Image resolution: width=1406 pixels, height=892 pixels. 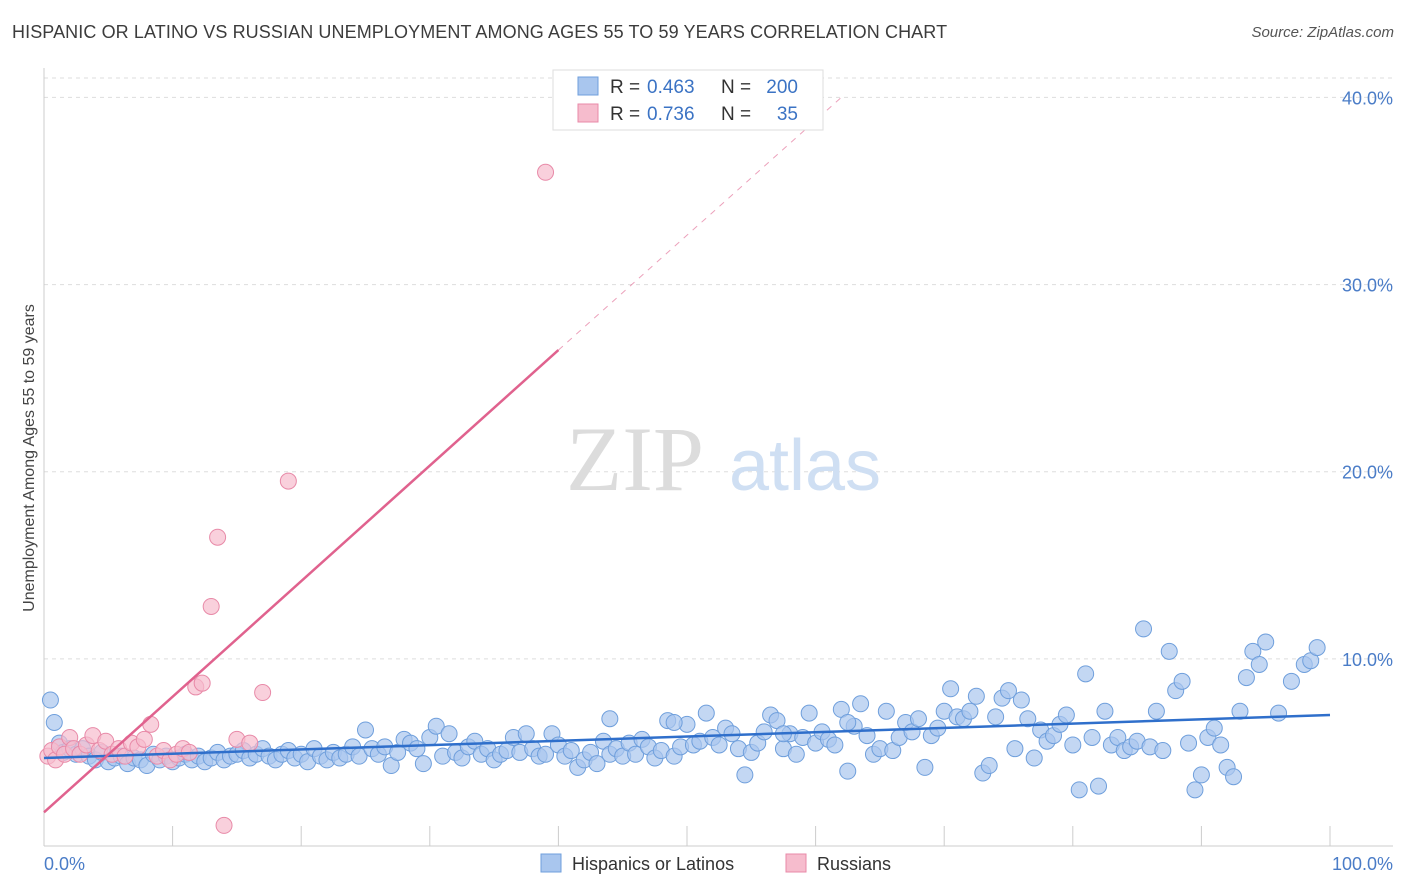 What do you see at coordinates (723, 459) in the screenshot?
I see `watermark: ZIP atlas` at bounding box center [723, 459].